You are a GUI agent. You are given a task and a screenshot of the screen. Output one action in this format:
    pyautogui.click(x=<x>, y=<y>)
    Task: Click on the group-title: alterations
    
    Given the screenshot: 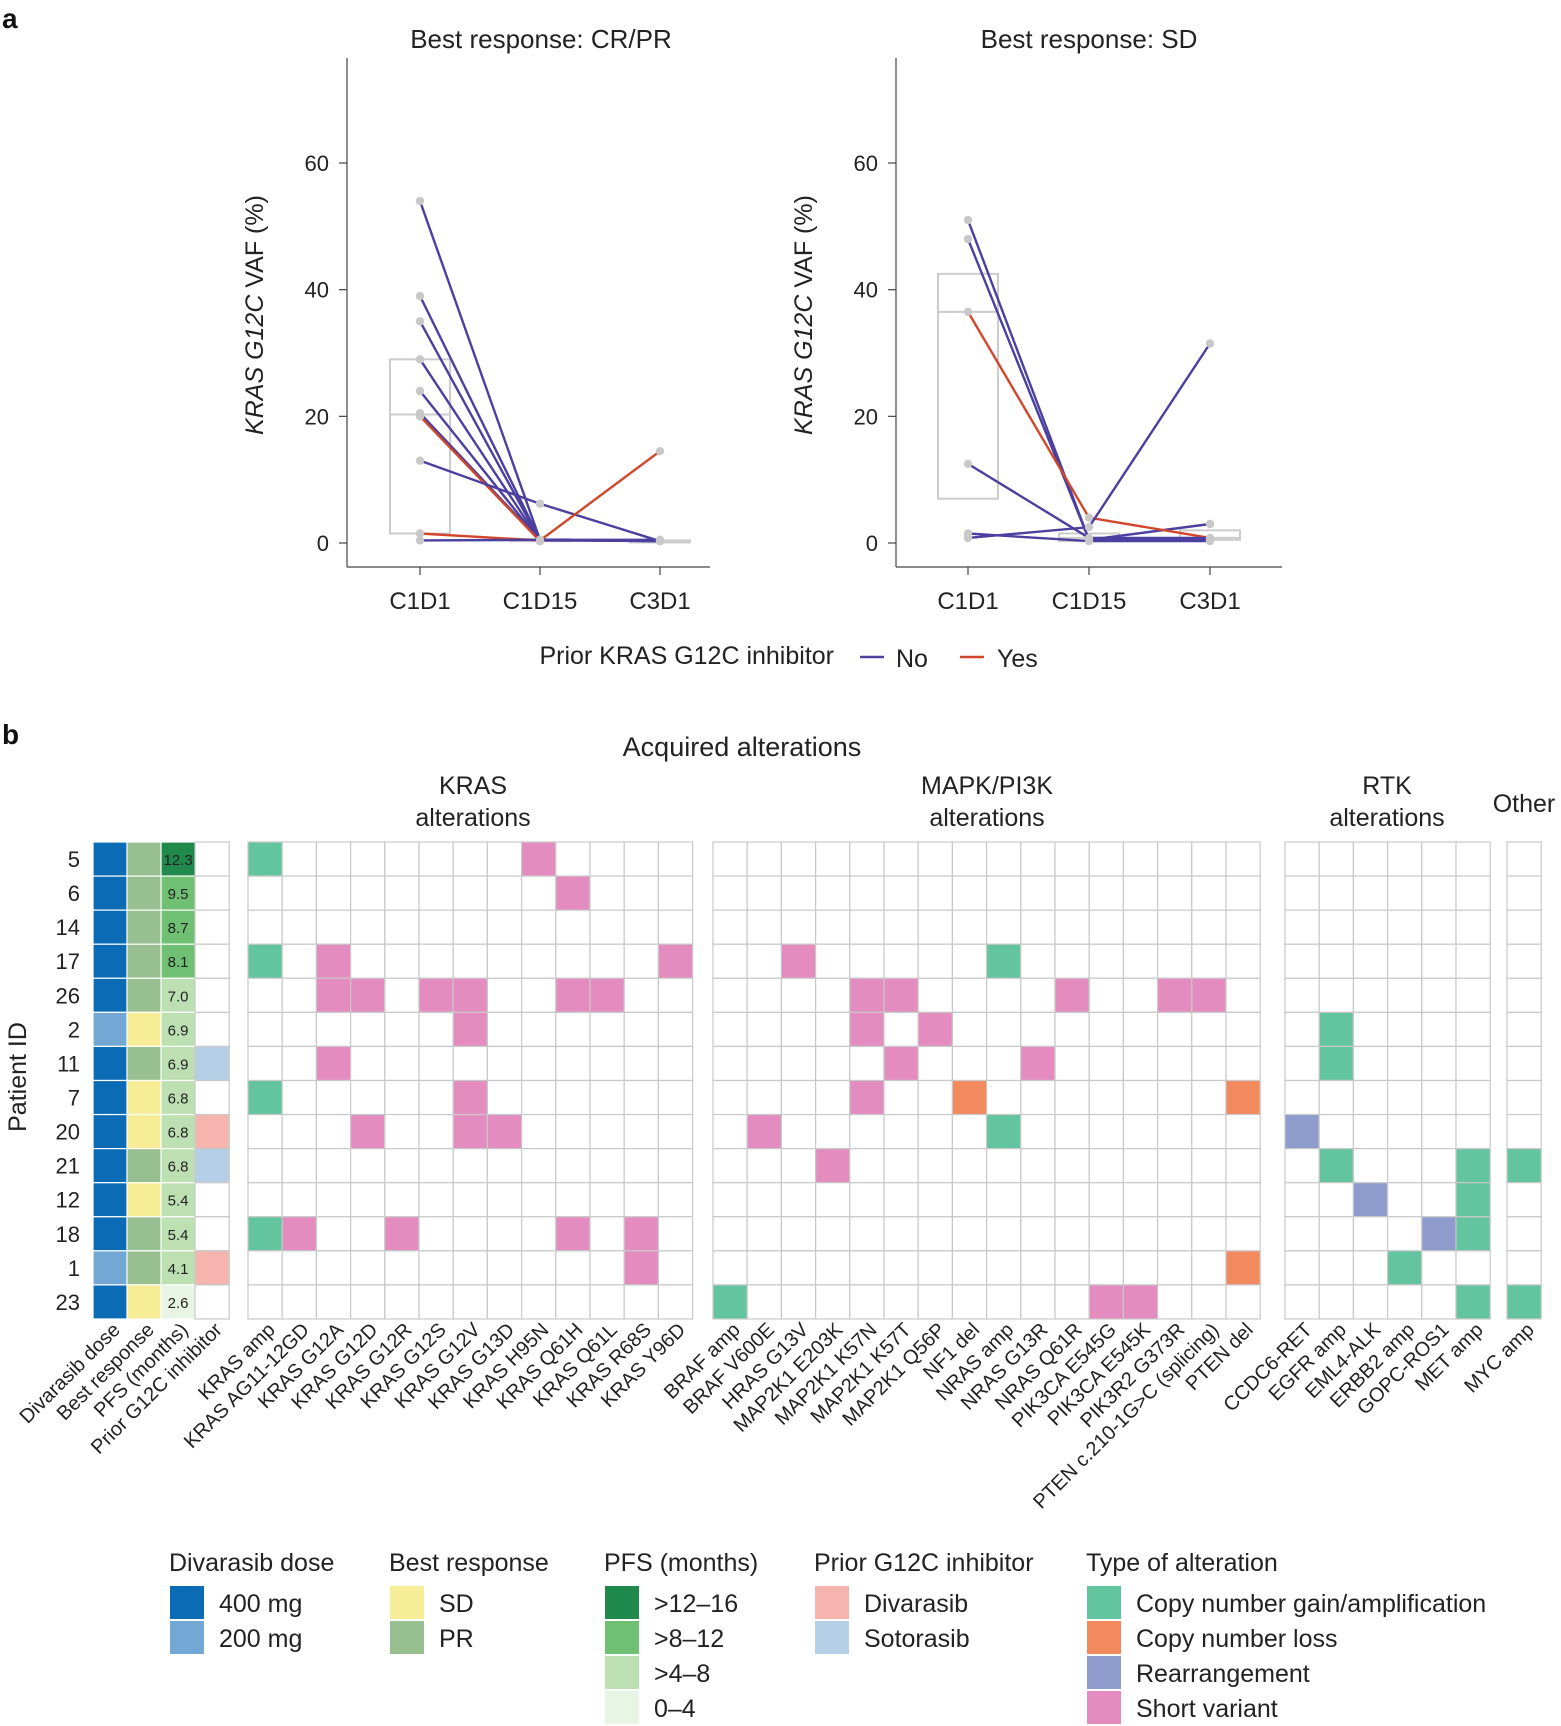 What is the action you would take?
    pyautogui.click(x=472, y=818)
    